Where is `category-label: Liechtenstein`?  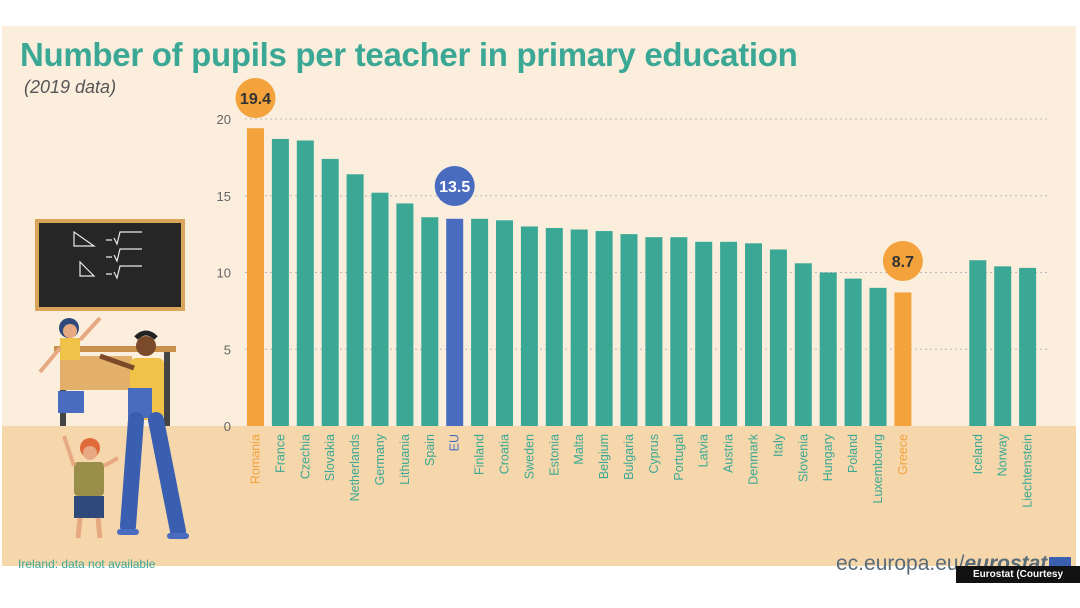
category-label: Liechtenstein is located at coordinates (1028, 471).